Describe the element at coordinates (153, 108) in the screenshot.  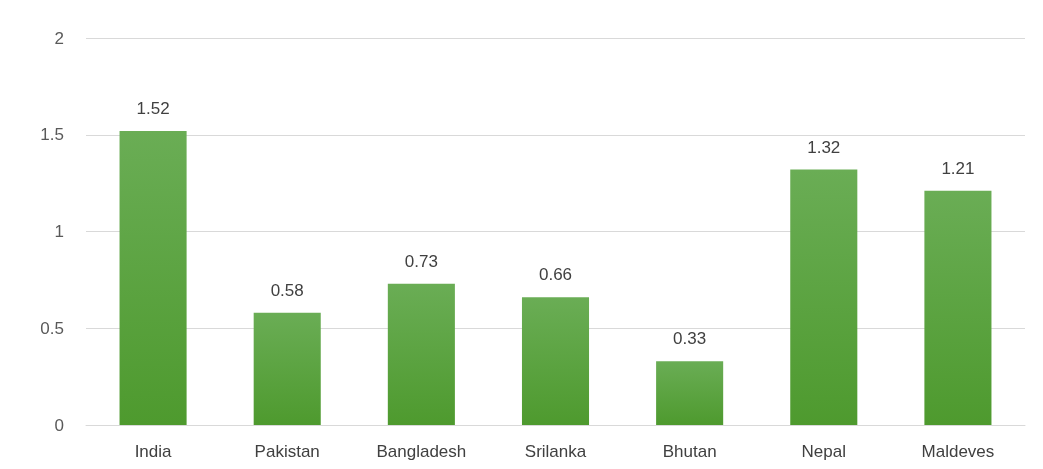
I see `data-label: 1.52` at that location.